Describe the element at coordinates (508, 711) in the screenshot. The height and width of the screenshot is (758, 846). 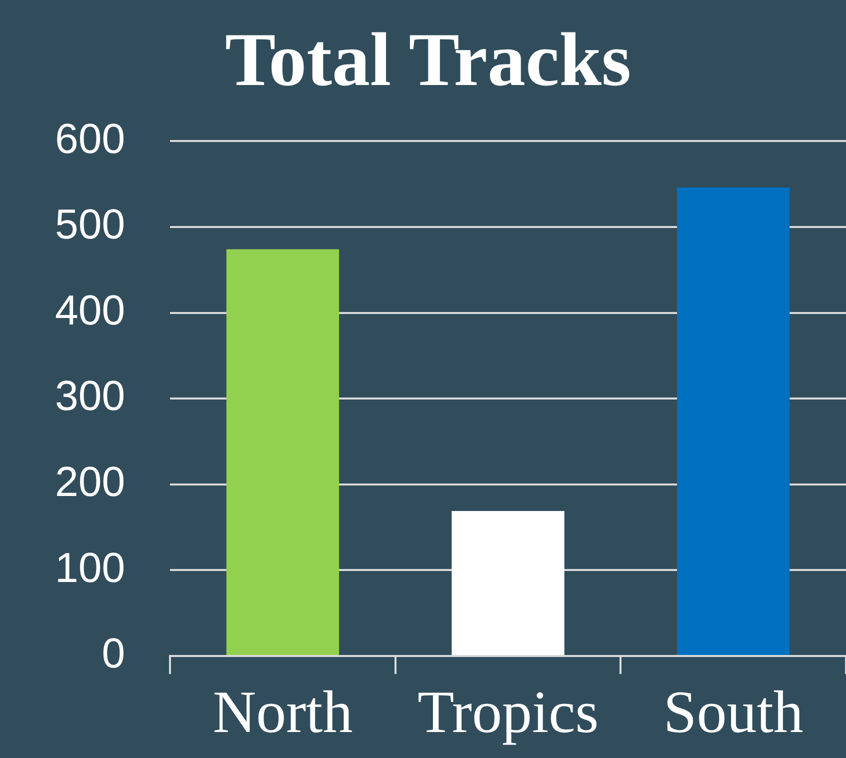
I see `x-tick-label: Tropics` at that location.